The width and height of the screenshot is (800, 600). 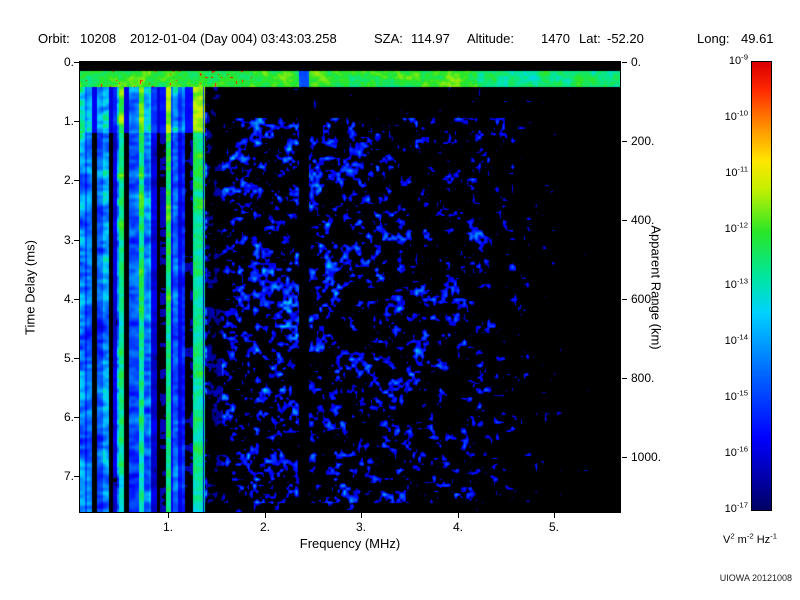 I want to click on orbit-label: Orbit:, so click(x=54, y=38).